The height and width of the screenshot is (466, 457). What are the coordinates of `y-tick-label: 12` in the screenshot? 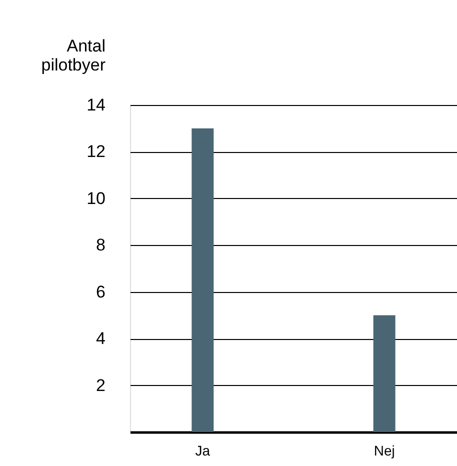 It's located at (96, 152).